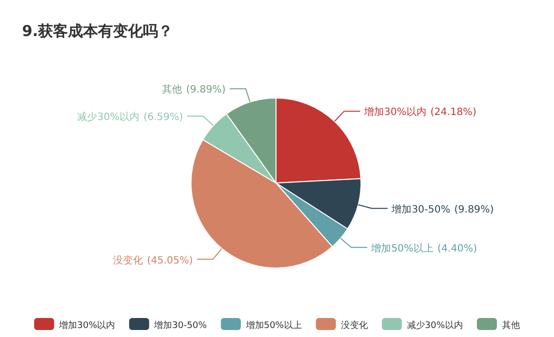 Image resolution: width=554 pixels, height=337 pixels. Describe the element at coordinates (170, 260) in the screenshot. I see `data-label: (45.05%)` at that location.